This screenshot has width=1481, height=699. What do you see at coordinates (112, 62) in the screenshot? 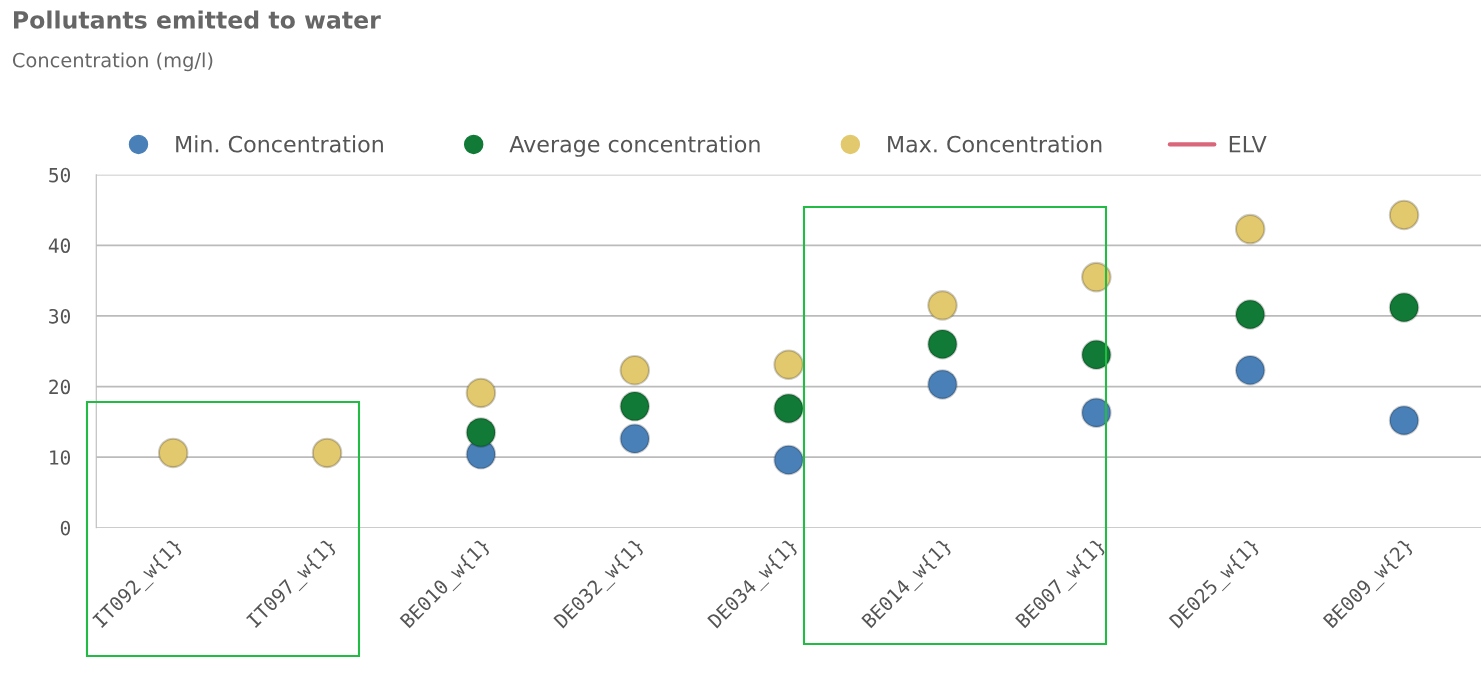
I see `chart-subtitle: Concentration (mg/l)` at bounding box center [112, 62].